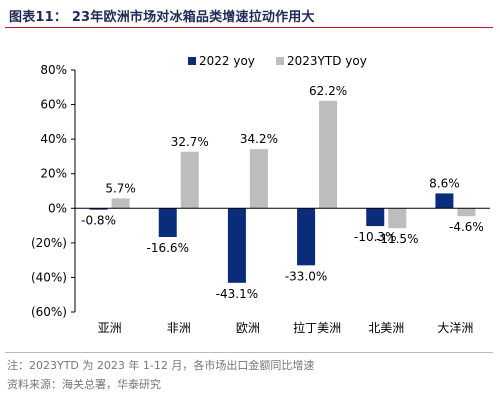  I want to click on data-label: 32.7%, so click(190, 142).